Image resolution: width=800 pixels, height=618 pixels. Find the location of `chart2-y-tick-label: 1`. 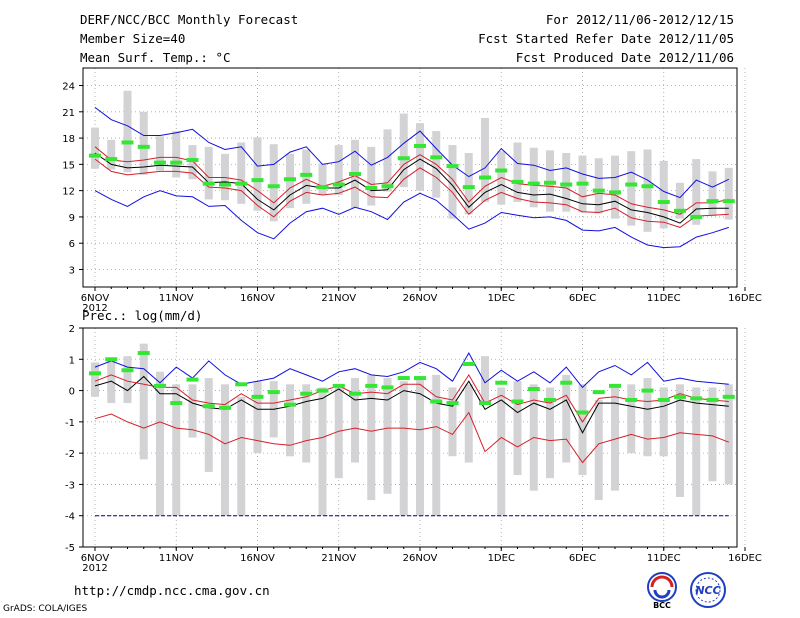

chart2-y-tick-label: 1 is located at coordinates (72, 360).